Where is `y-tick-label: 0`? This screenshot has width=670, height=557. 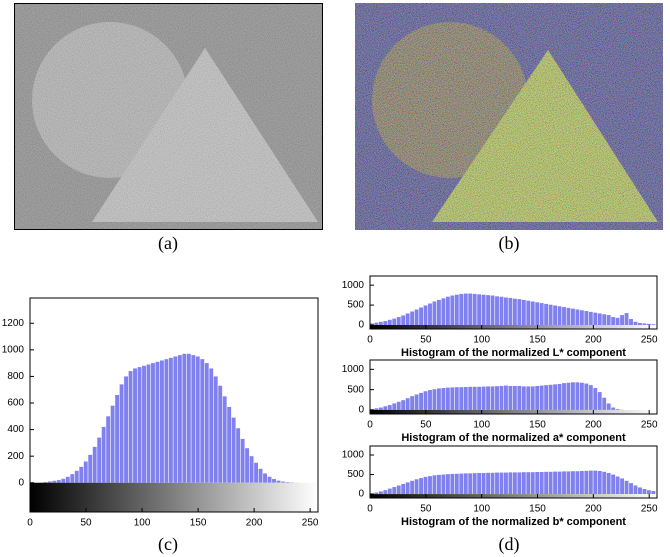
y-tick-label: 0 is located at coordinates (21, 482).